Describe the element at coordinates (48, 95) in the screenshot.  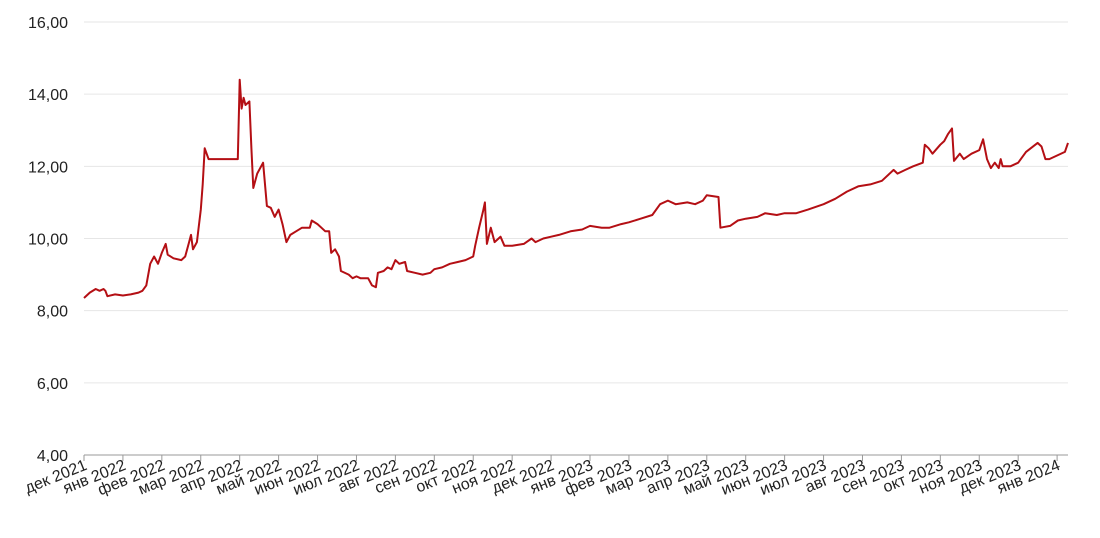
I see `y-tick-label: 14,00` at that location.